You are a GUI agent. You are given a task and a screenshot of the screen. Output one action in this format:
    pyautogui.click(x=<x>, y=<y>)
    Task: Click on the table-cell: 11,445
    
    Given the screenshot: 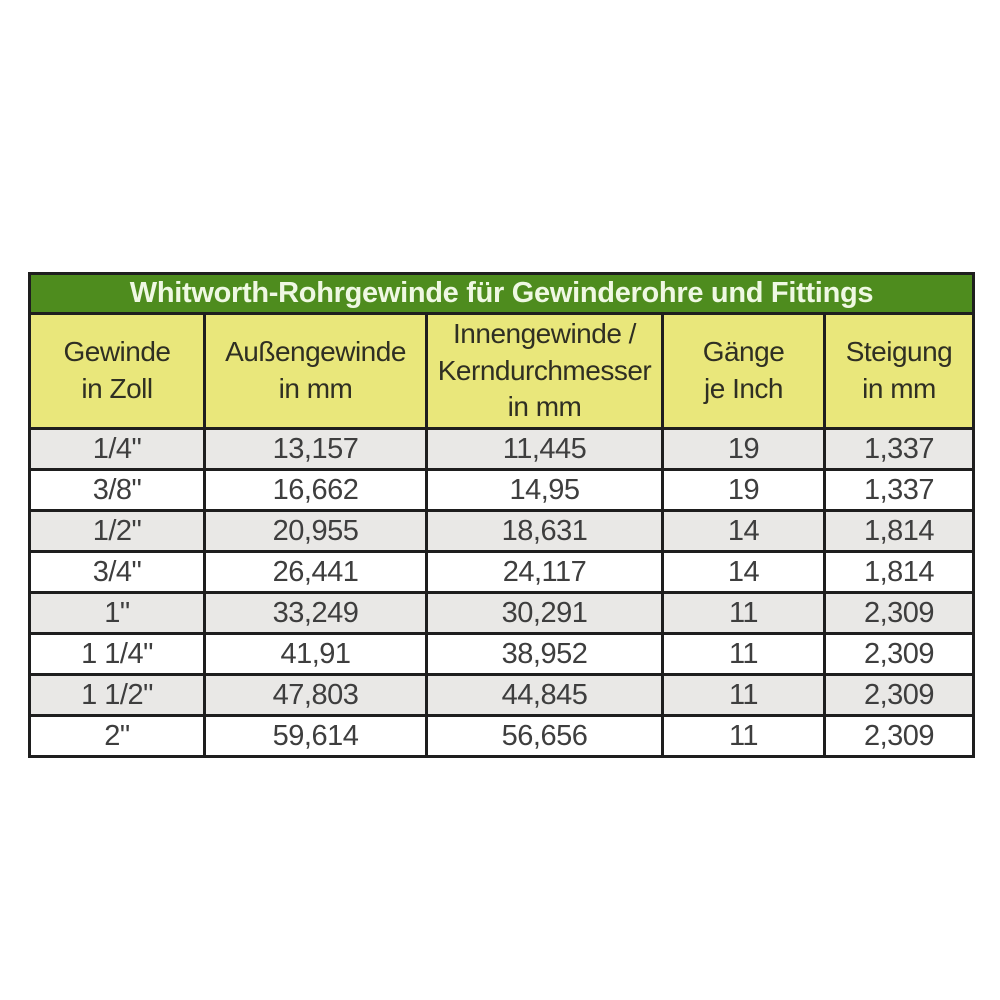 What is the action you would take?
    pyautogui.click(x=544, y=449)
    